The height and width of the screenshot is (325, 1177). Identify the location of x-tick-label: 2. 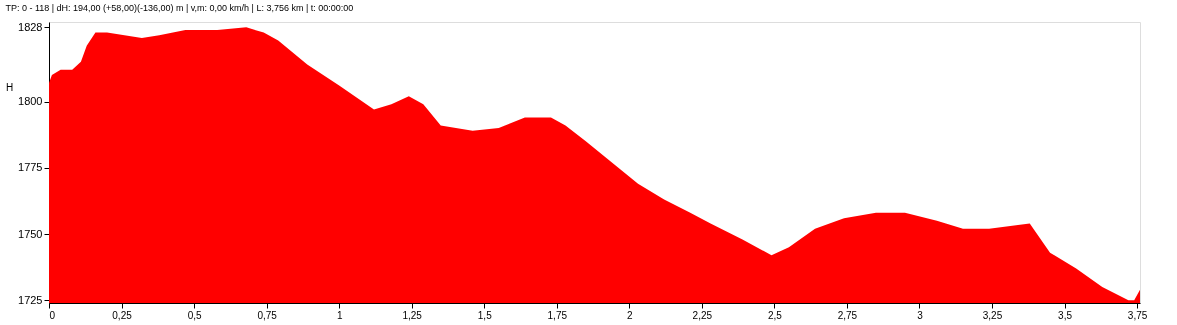
(630, 315).